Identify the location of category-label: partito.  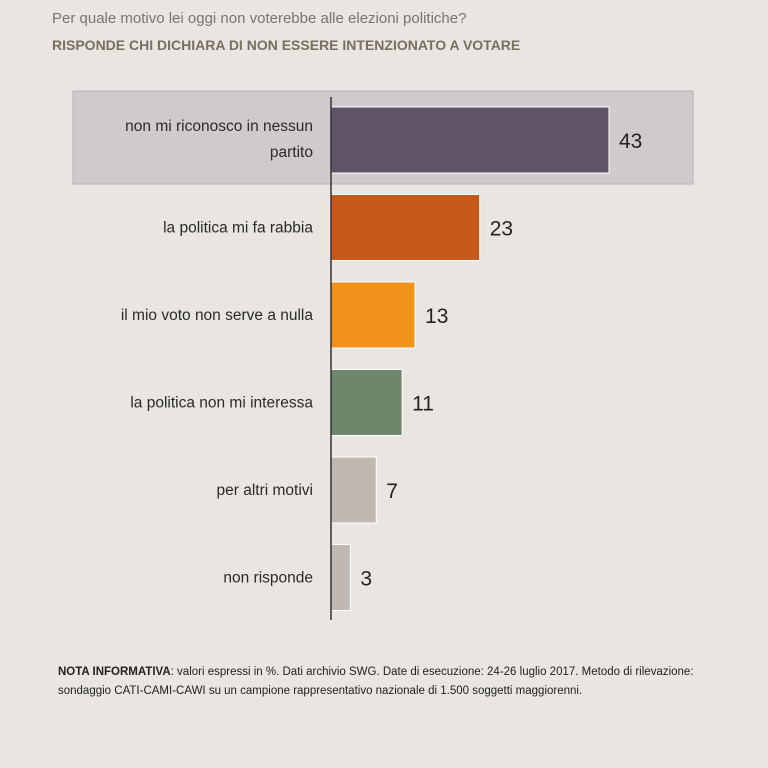
(291, 152).